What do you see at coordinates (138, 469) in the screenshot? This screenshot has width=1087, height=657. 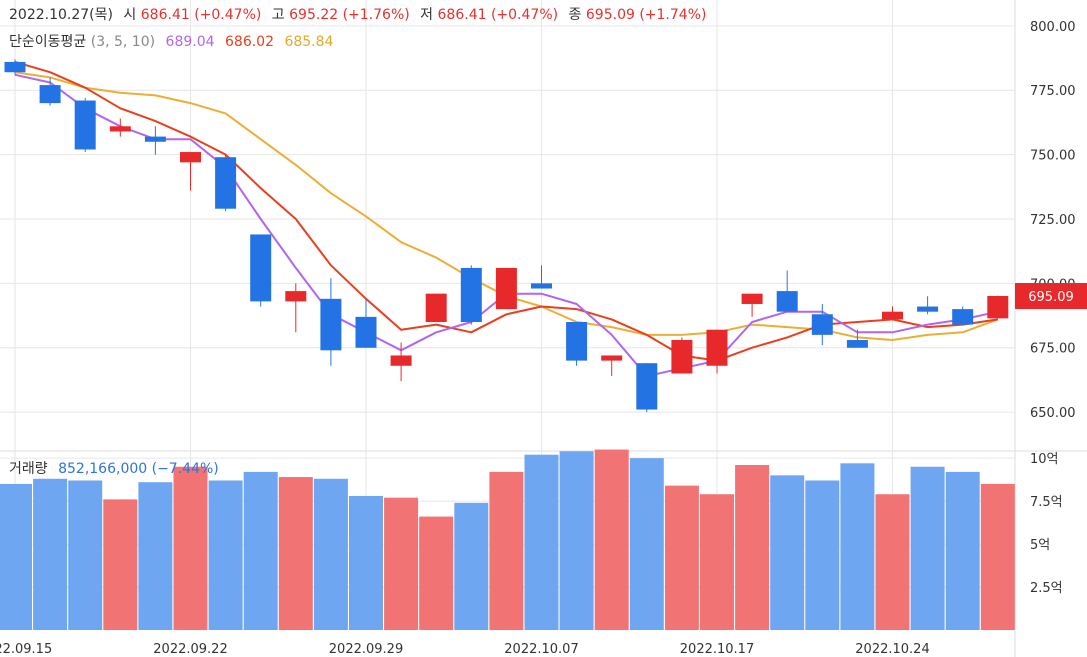 I see `volume-legend-value: 852,166,000 (−7.44%)` at bounding box center [138, 469].